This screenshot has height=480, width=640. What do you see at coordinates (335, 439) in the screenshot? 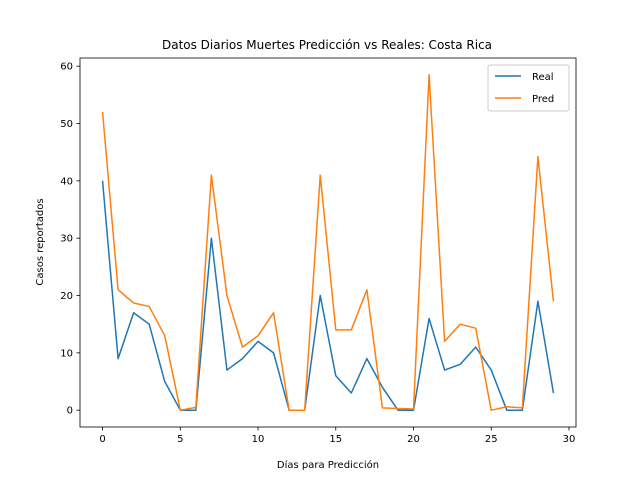
I see `x-tick-label: 15` at bounding box center [335, 439].